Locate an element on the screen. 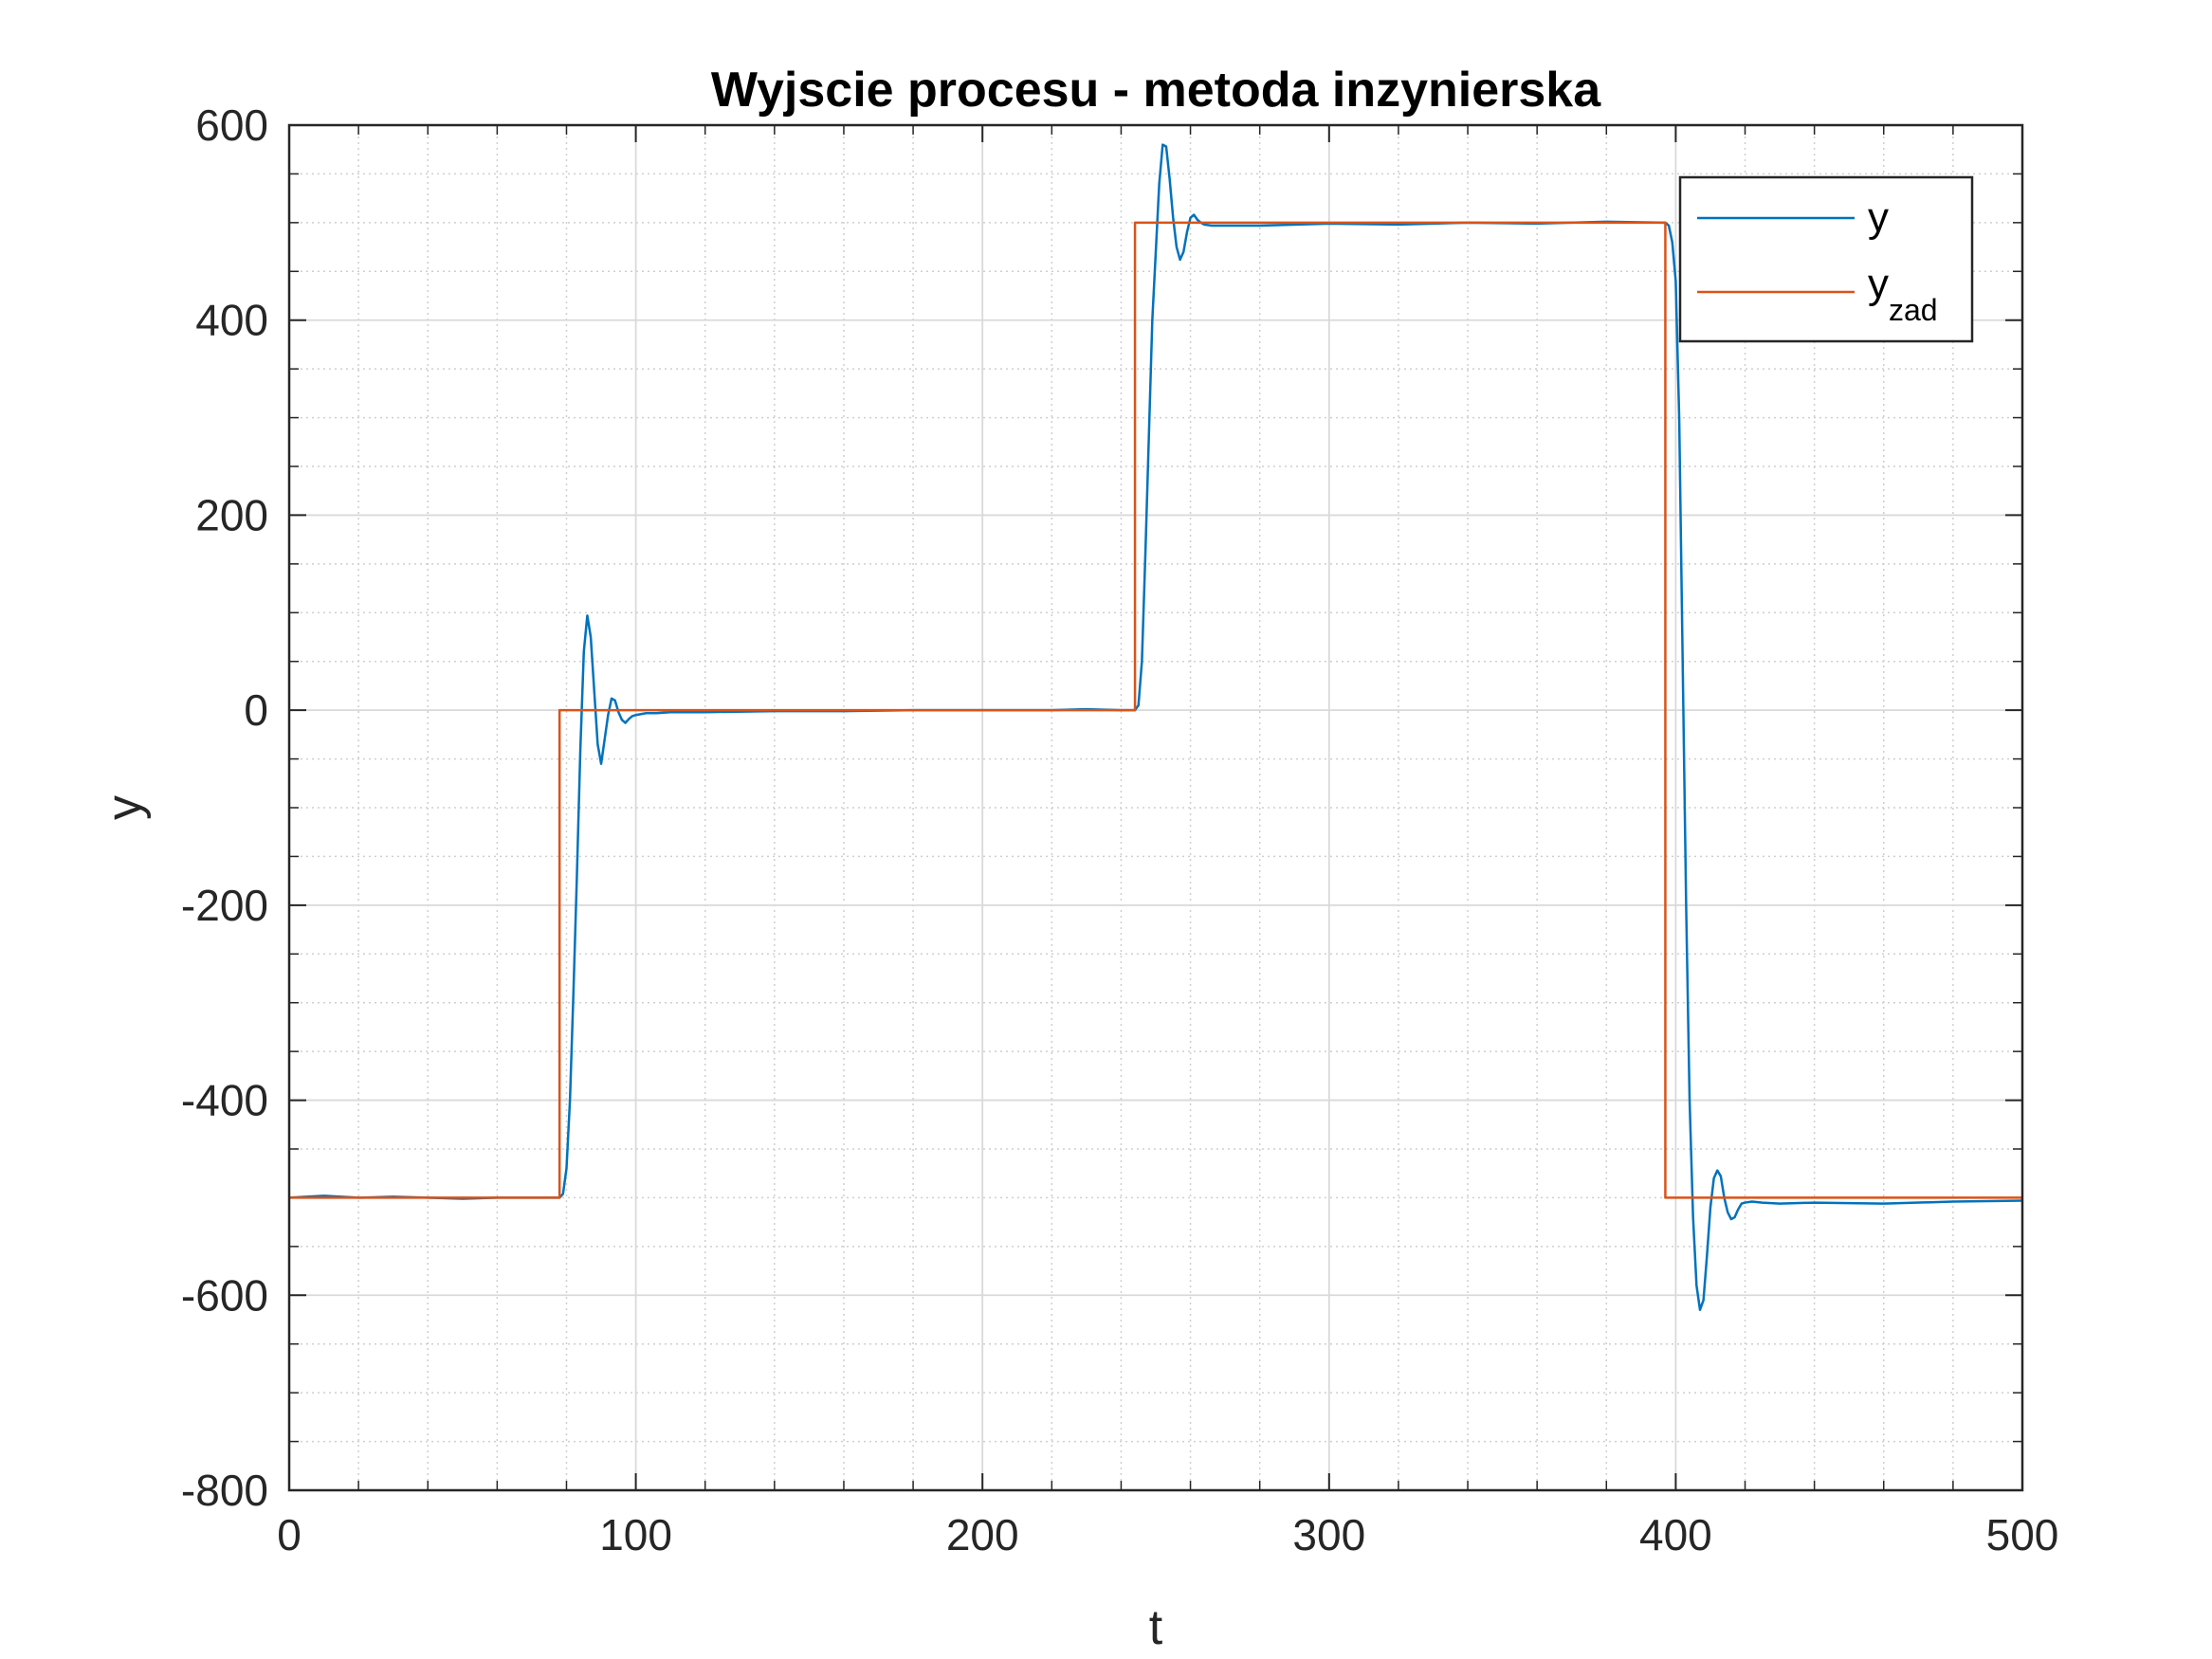  y-tick-label: -600 is located at coordinates (224, 1295).